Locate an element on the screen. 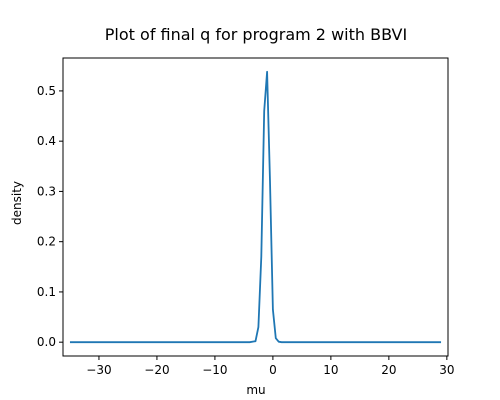  x-axis-ticks: −30 −20 −10 0 10 20 30 is located at coordinates (270, 366).